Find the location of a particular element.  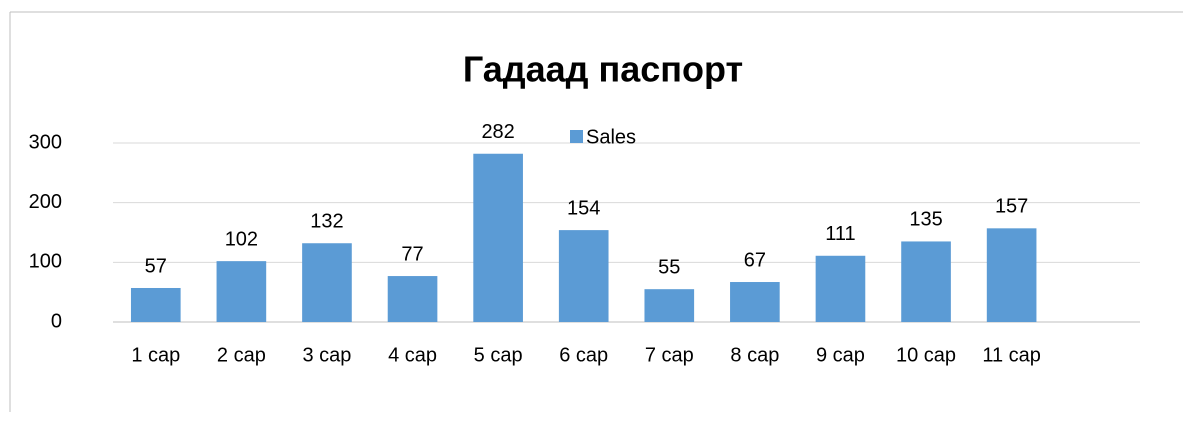

x-tick-label: 1 сар is located at coordinates (155, 355).